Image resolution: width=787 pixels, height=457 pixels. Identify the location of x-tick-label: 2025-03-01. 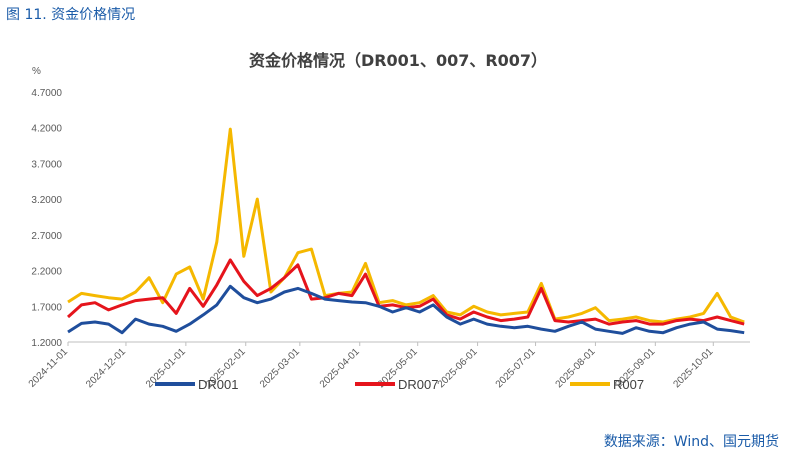
(280, 368).